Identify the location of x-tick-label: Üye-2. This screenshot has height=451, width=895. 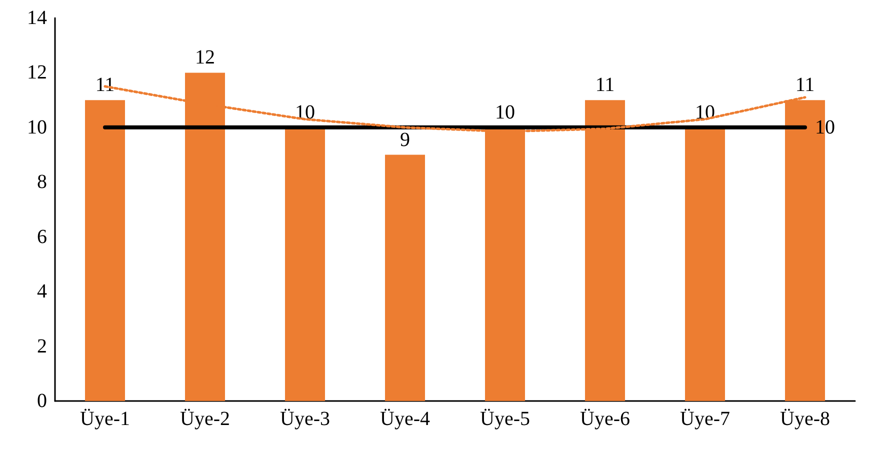
(205, 419).